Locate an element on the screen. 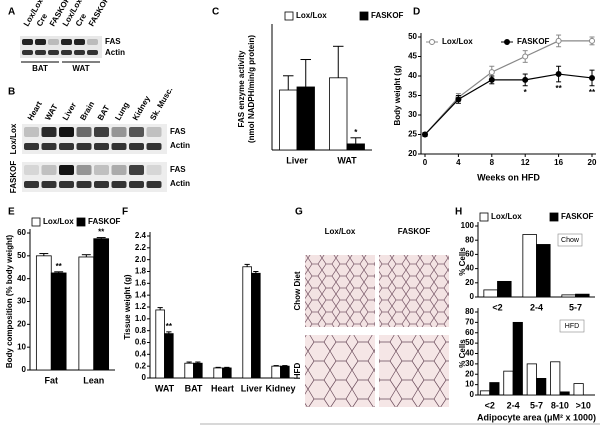  legend-marker is located at coordinates (432, 42).